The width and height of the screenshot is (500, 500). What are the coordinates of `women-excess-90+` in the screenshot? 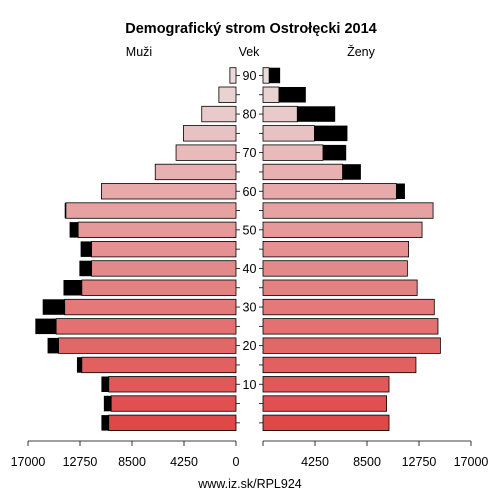 It's located at (275, 75).